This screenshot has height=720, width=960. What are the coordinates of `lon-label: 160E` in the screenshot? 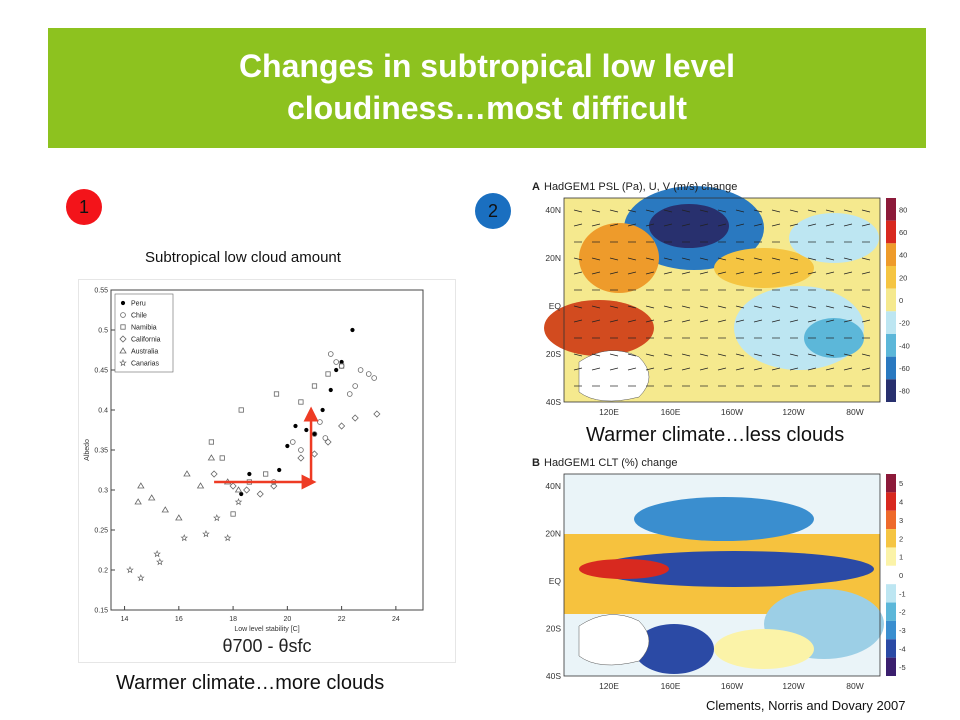 It's located at (671, 412).